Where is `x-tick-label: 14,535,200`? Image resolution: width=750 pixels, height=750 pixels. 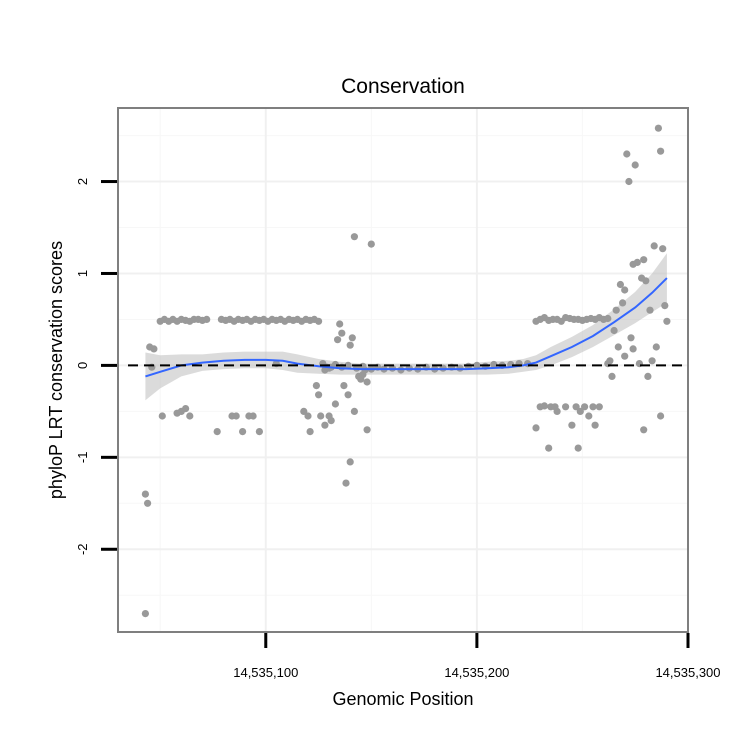
x-tick-label: 14,535,200 is located at coordinates (476, 672).